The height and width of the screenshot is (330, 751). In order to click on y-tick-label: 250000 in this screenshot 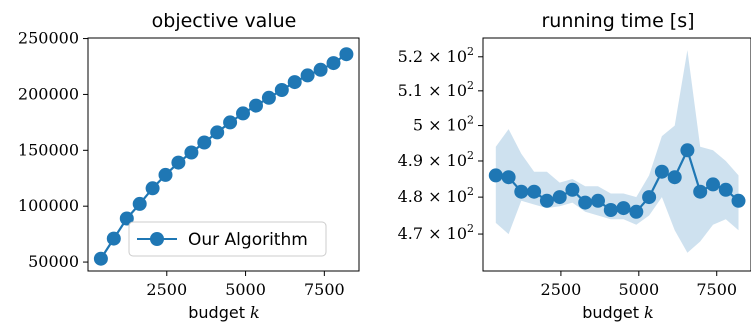, I will do `click(48, 38)`.